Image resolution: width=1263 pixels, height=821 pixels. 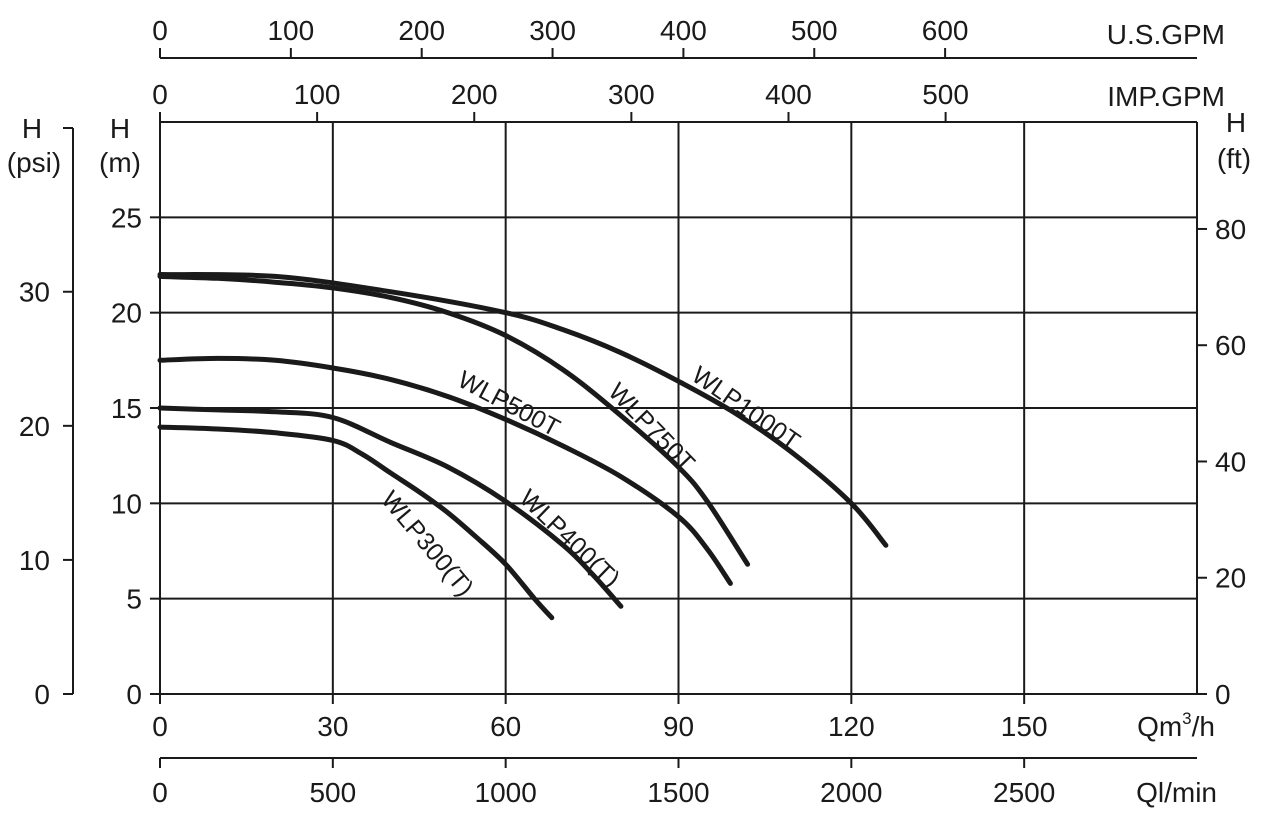 What do you see at coordinates (126, 503) in the screenshot?
I see `y-tick-label: 10` at bounding box center [126, 503].